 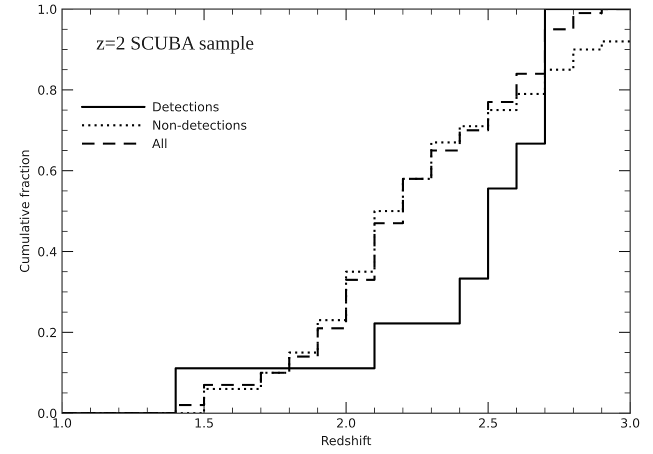 What do you see at coordinates (62, 423) in the screenshot?
I see `x-tick-label: 1.0` at bounding box center [62, 423].